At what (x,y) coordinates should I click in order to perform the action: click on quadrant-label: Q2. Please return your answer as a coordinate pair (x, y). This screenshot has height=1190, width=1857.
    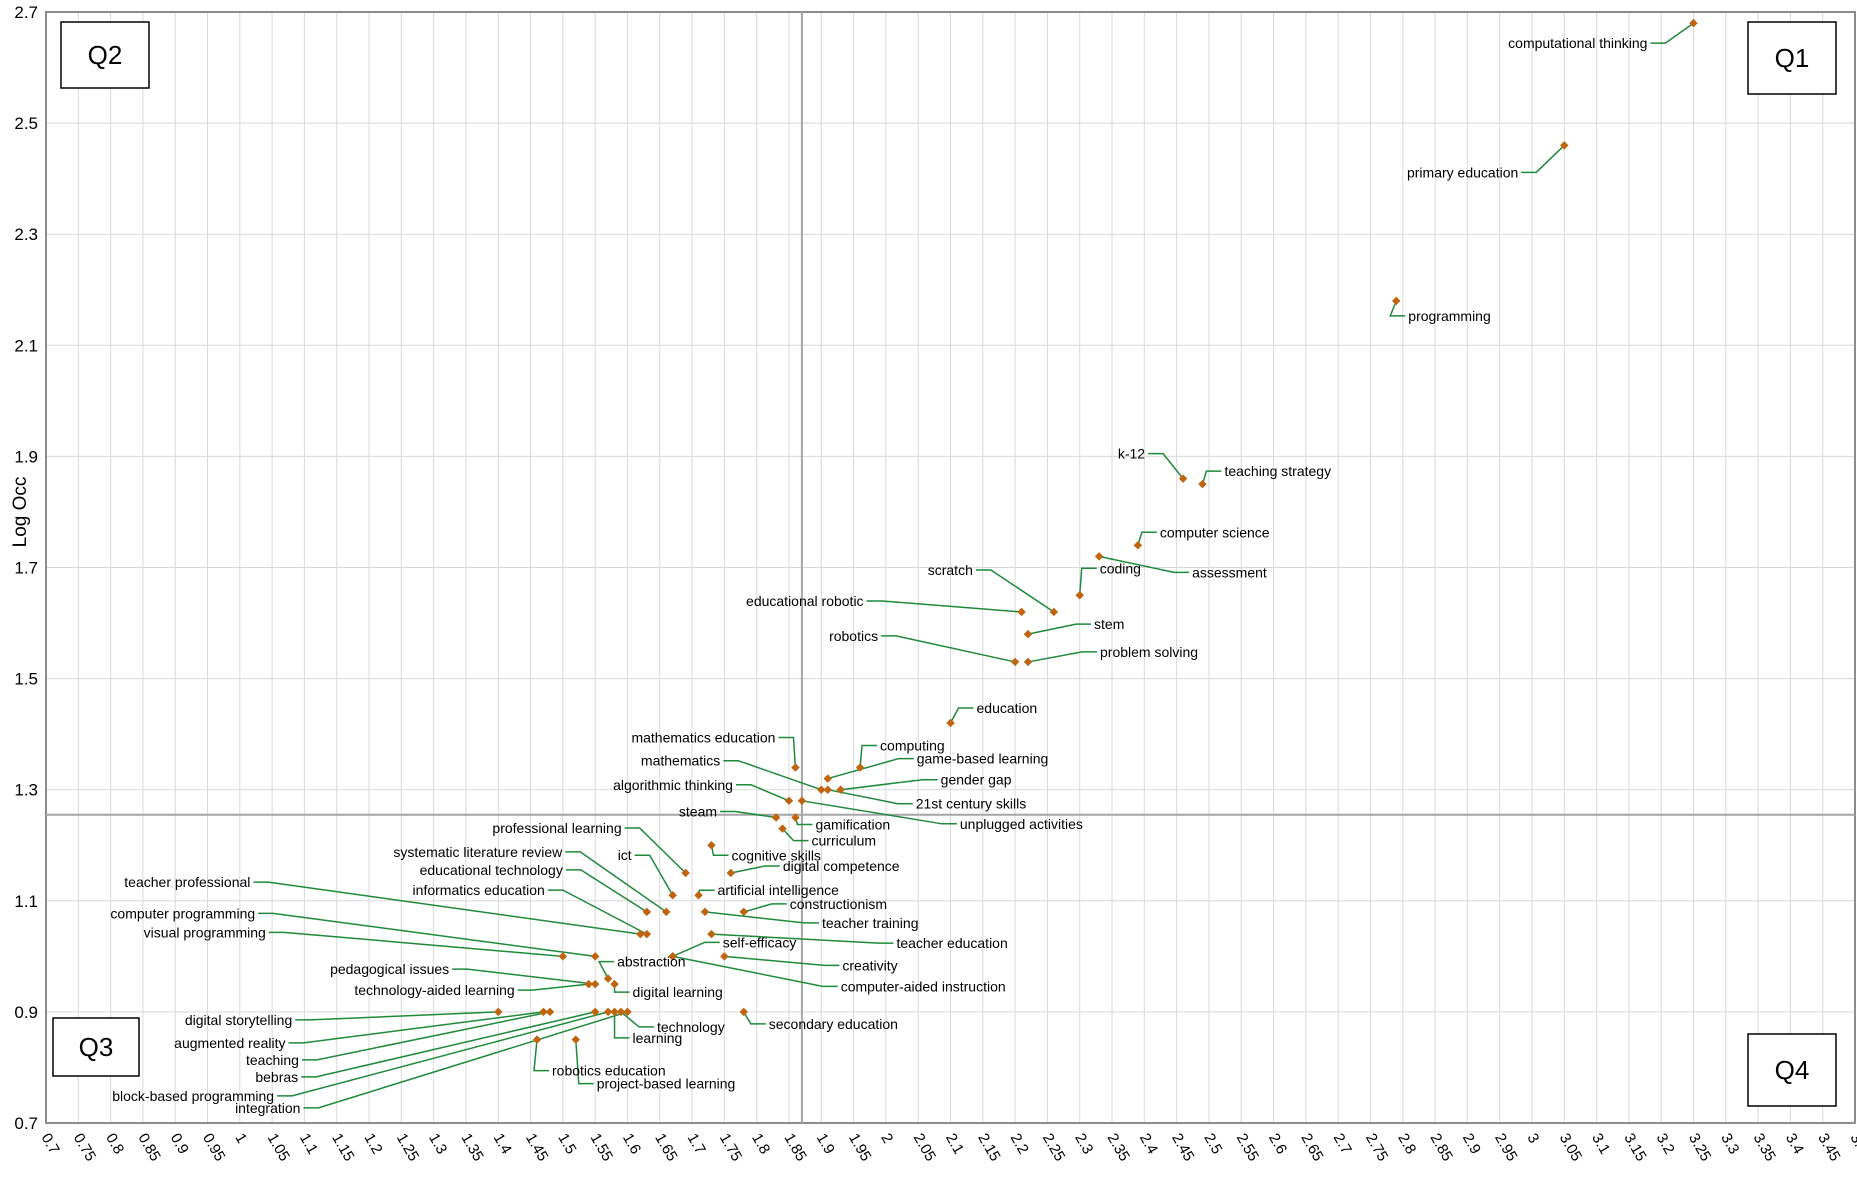
    Looking at the image, I should click on (105, 55).